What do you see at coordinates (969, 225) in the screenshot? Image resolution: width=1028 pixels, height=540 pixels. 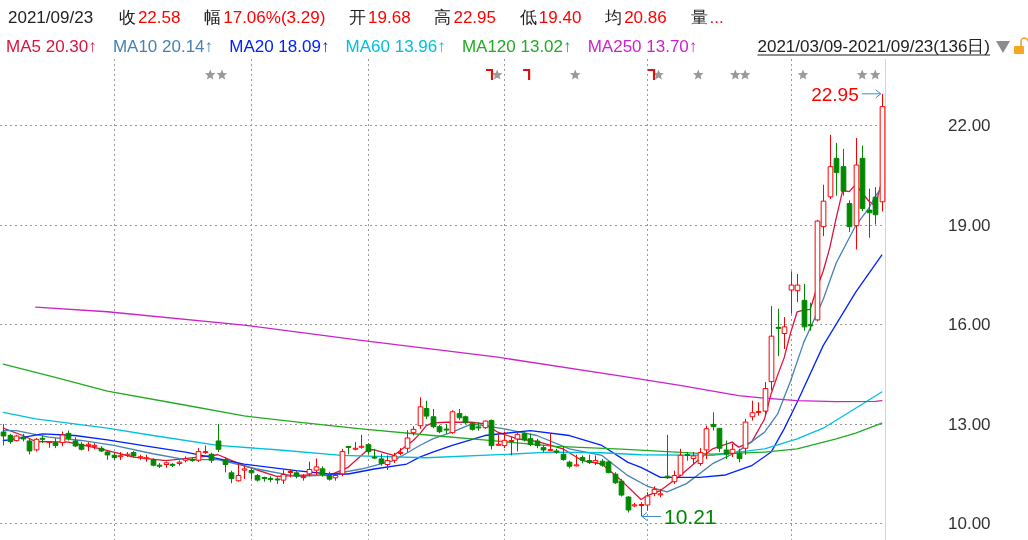 I see `y-tick-label: 19.00` at bounding box center [969, 225].